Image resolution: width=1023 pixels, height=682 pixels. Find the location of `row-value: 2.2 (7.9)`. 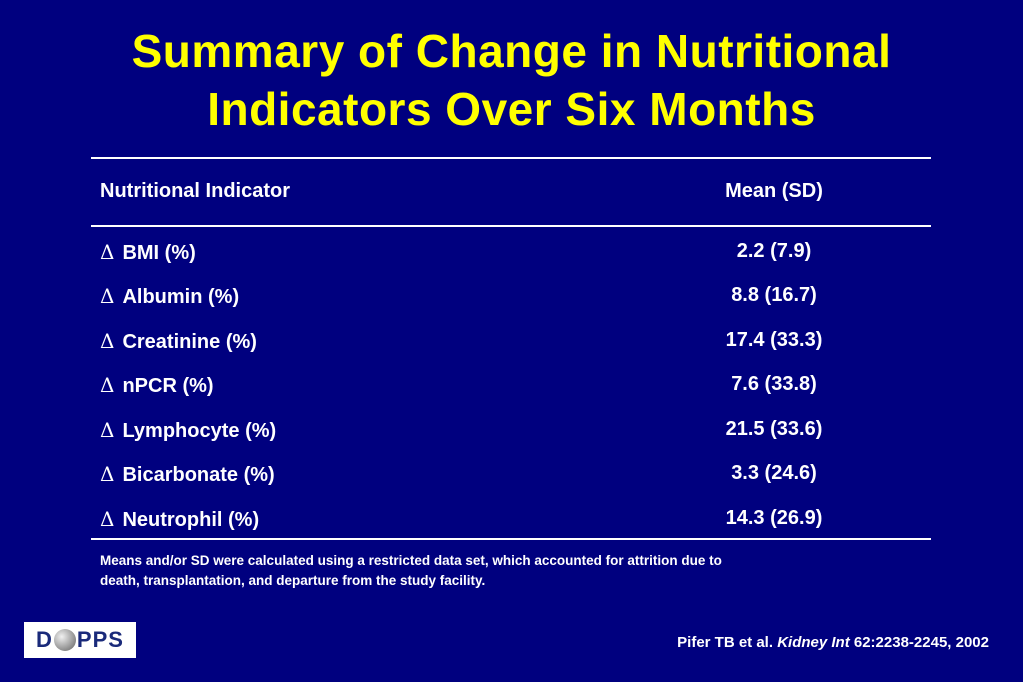

row-value: 2.2 (7.9) is located at coordinates (774, 251).